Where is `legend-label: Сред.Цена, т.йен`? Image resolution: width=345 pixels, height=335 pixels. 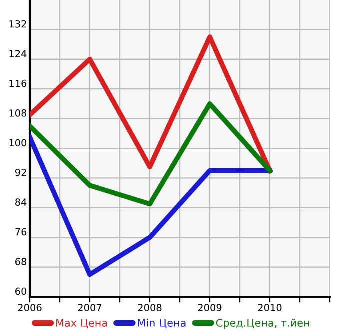
legend-label: Сред.Цена, т.йен is located at coordinates (263, 323).